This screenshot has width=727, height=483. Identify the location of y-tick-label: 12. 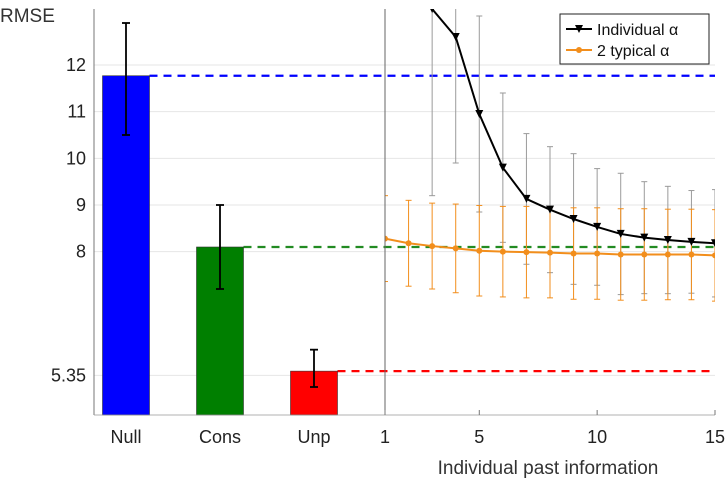
(76, 65).